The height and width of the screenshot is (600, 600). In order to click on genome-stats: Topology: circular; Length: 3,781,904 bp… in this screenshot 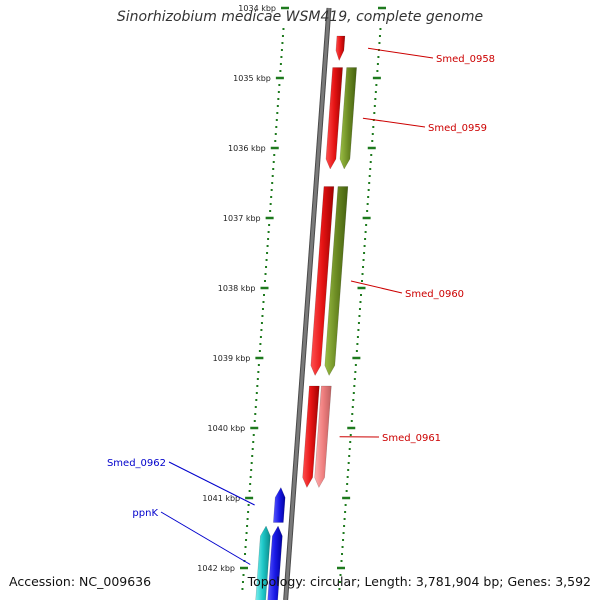, I will do `click(419, 581)`.